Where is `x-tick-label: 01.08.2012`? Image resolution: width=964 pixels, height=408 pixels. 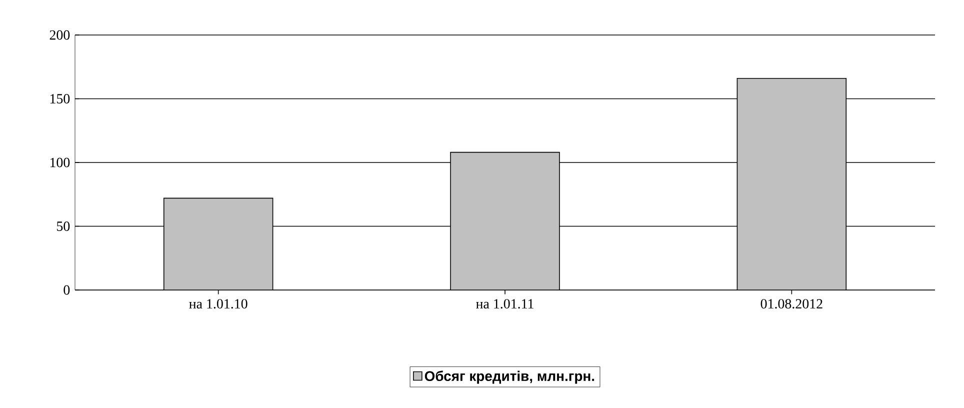 x-tick-label: 01.08.2012 is located at coordinates (791, 304).